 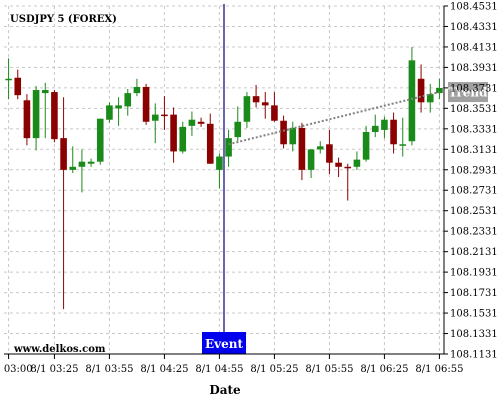 What do you see at coordinates (164, 369) in the screenshot?
I see `x-tick-label: 8/1 04:25` at bounding box center [164, 369].